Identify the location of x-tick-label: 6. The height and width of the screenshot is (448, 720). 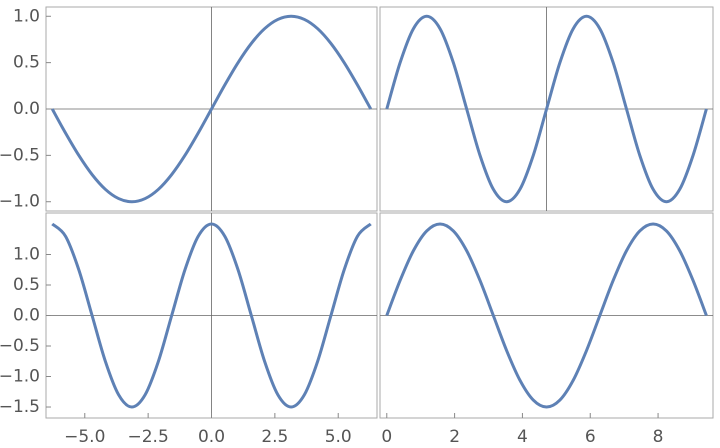
(590, 437).